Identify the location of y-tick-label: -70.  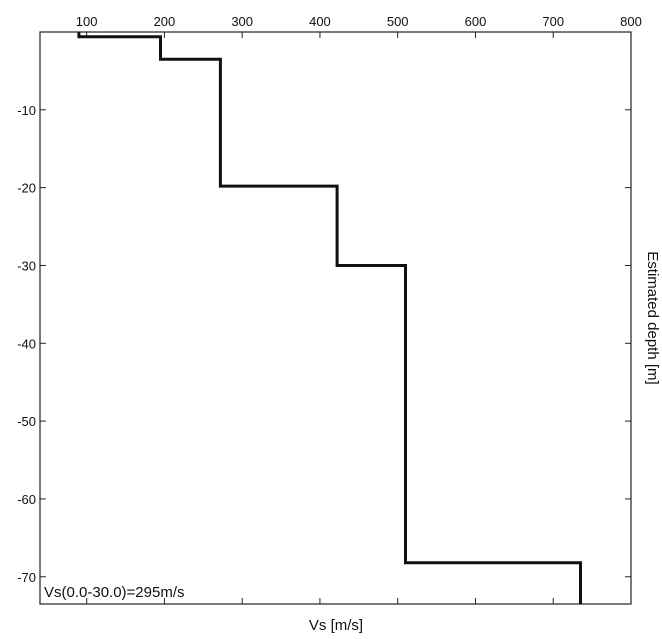
(26, 577).